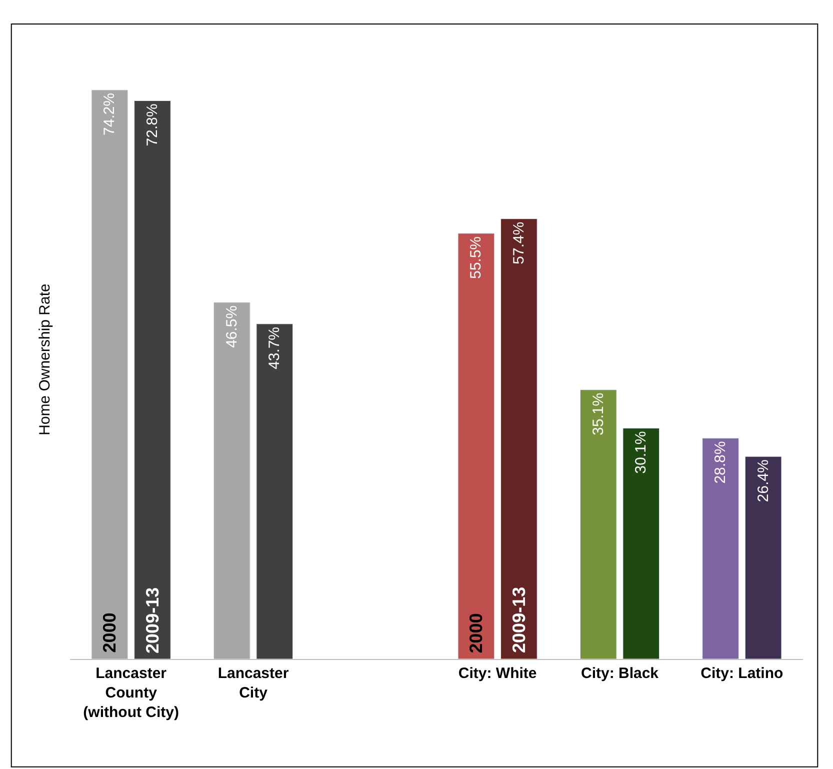  I want to click on data-label: 55.5%, so click(476, 257).